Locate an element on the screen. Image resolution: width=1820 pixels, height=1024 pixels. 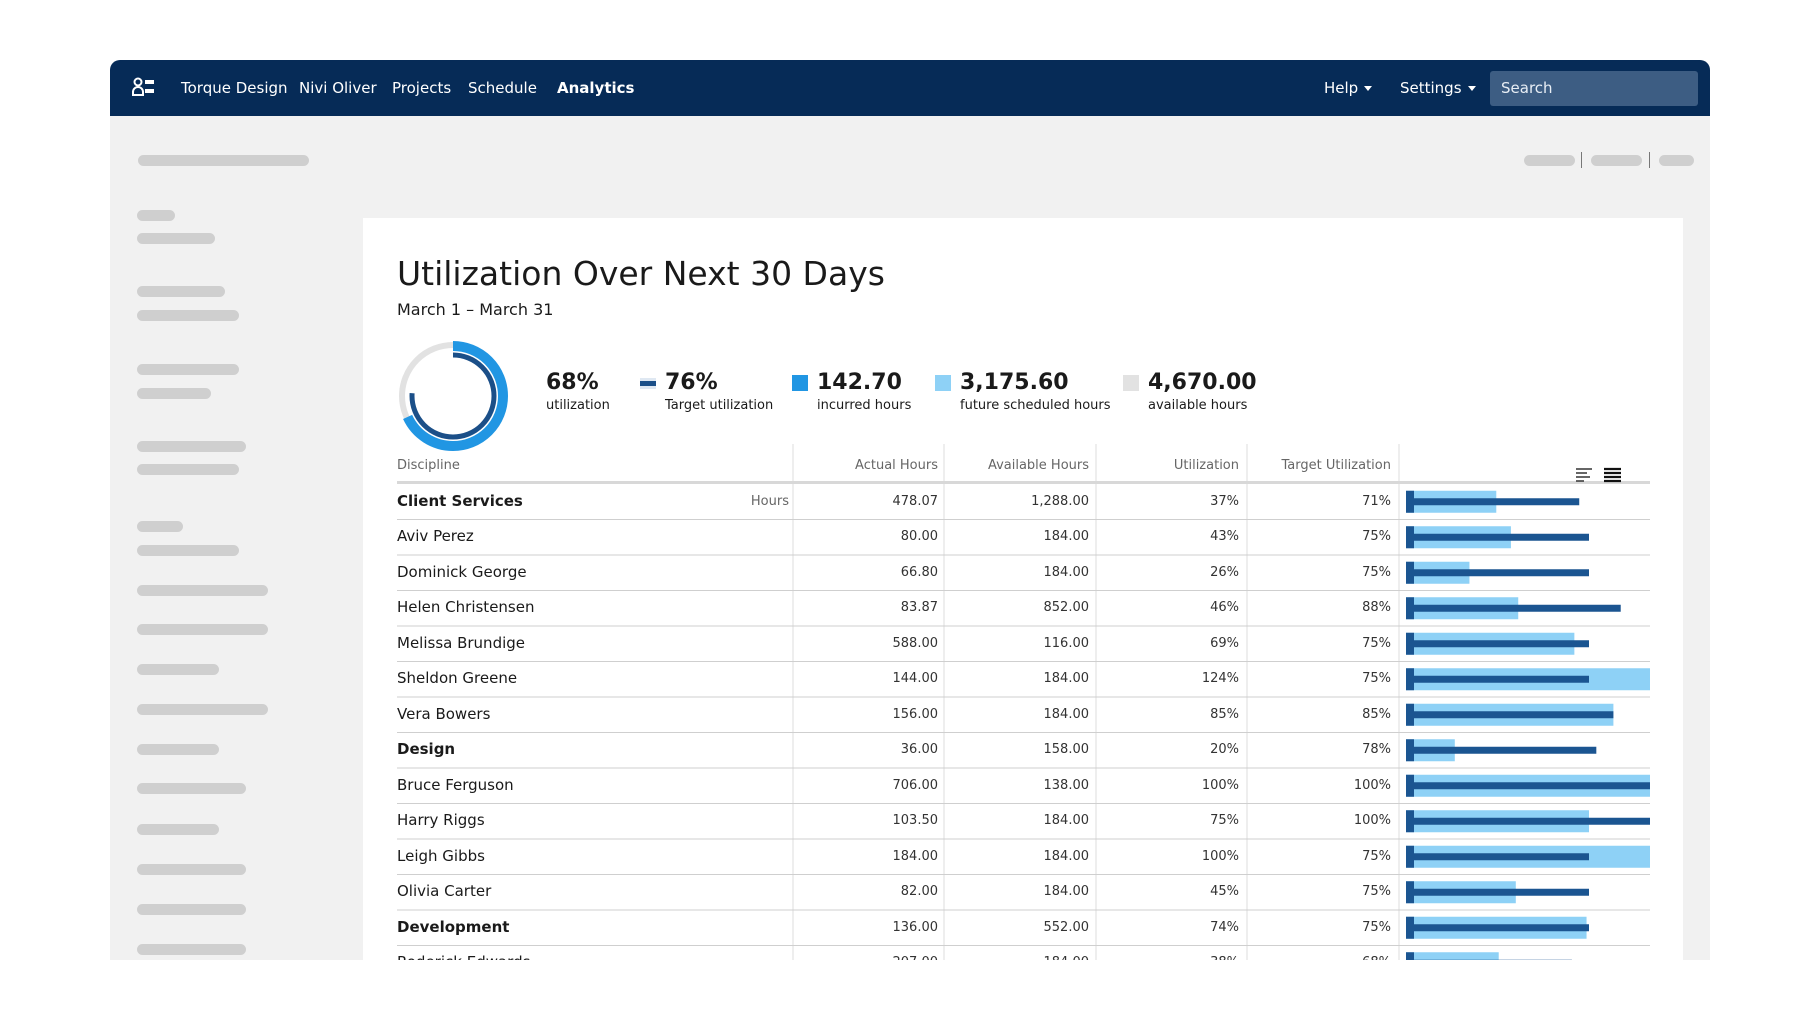
search-box: Search is located at coordinates (1594, 88).